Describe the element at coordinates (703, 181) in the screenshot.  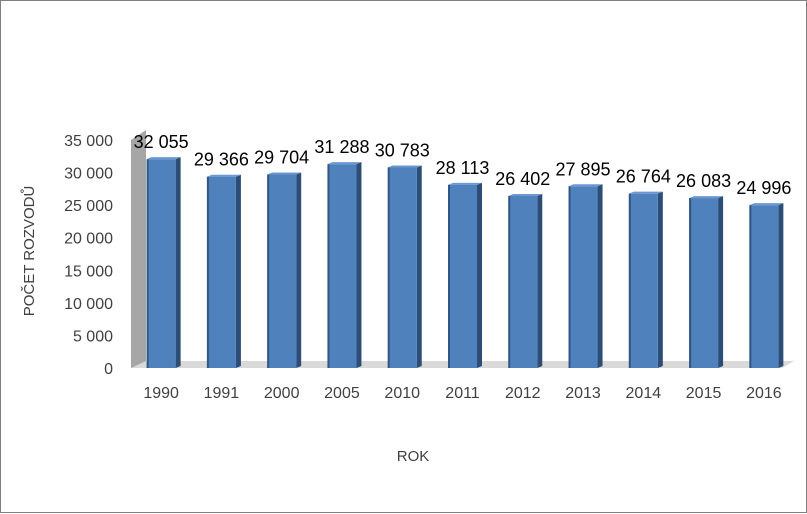
I see `data-label: 26 083` at that location.